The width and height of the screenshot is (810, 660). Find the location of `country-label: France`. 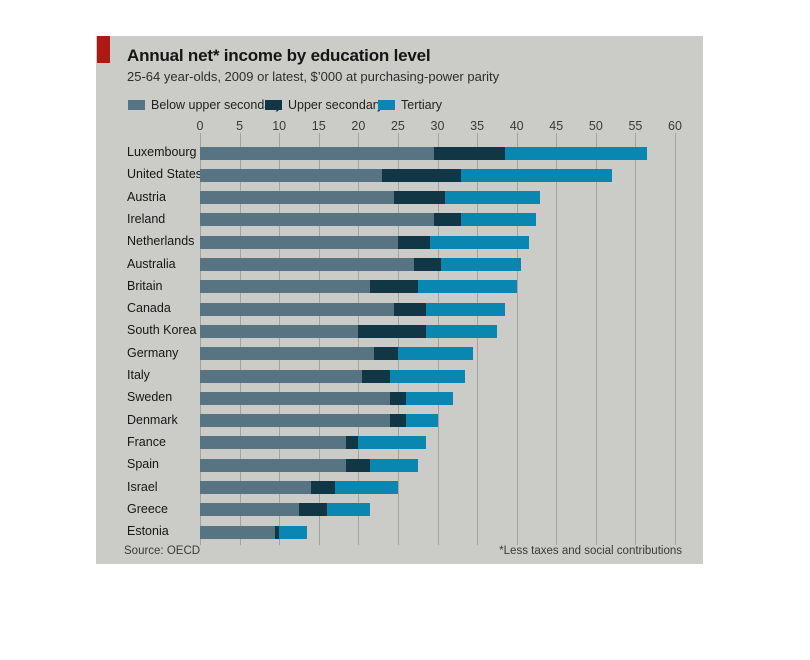

country-label: France is located at coordinates (146, 441).